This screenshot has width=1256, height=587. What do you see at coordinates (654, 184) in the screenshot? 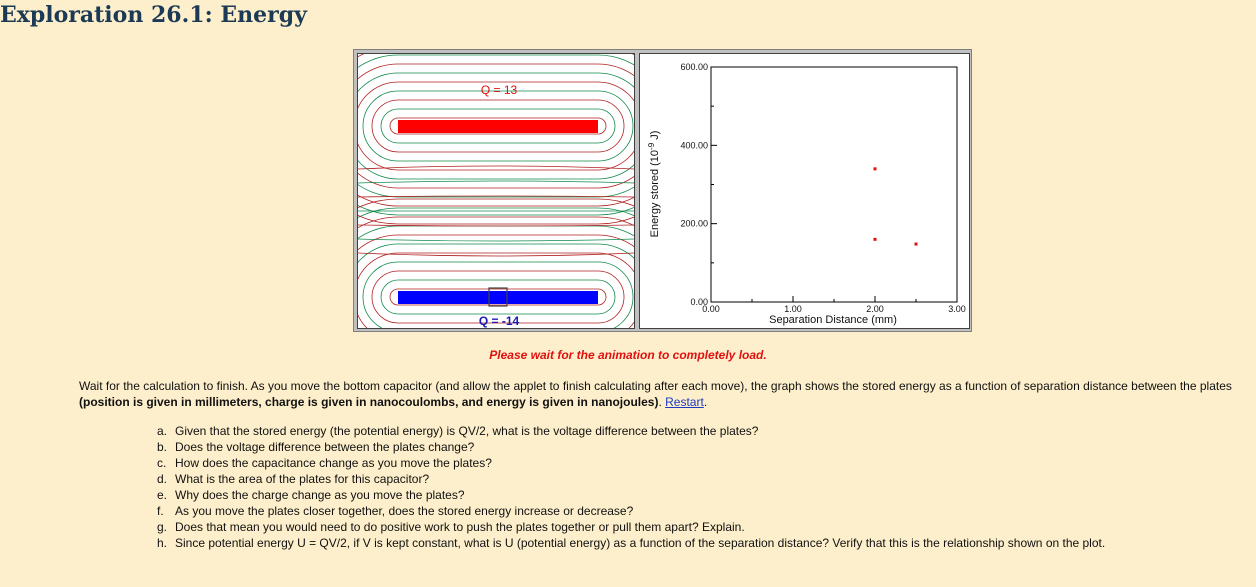
I see `y-axis-label: Energy stored (10-9 J)` at bounding box center [654, 184].